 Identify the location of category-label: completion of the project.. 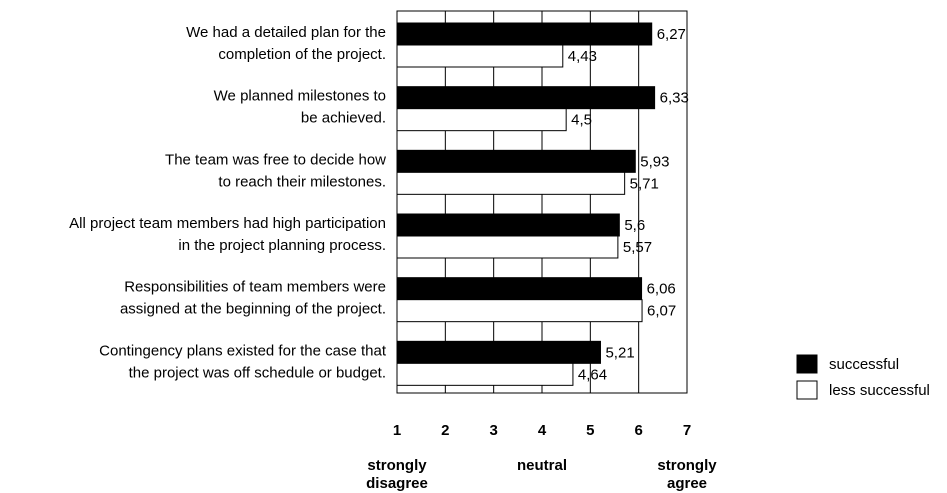
(302, 54).